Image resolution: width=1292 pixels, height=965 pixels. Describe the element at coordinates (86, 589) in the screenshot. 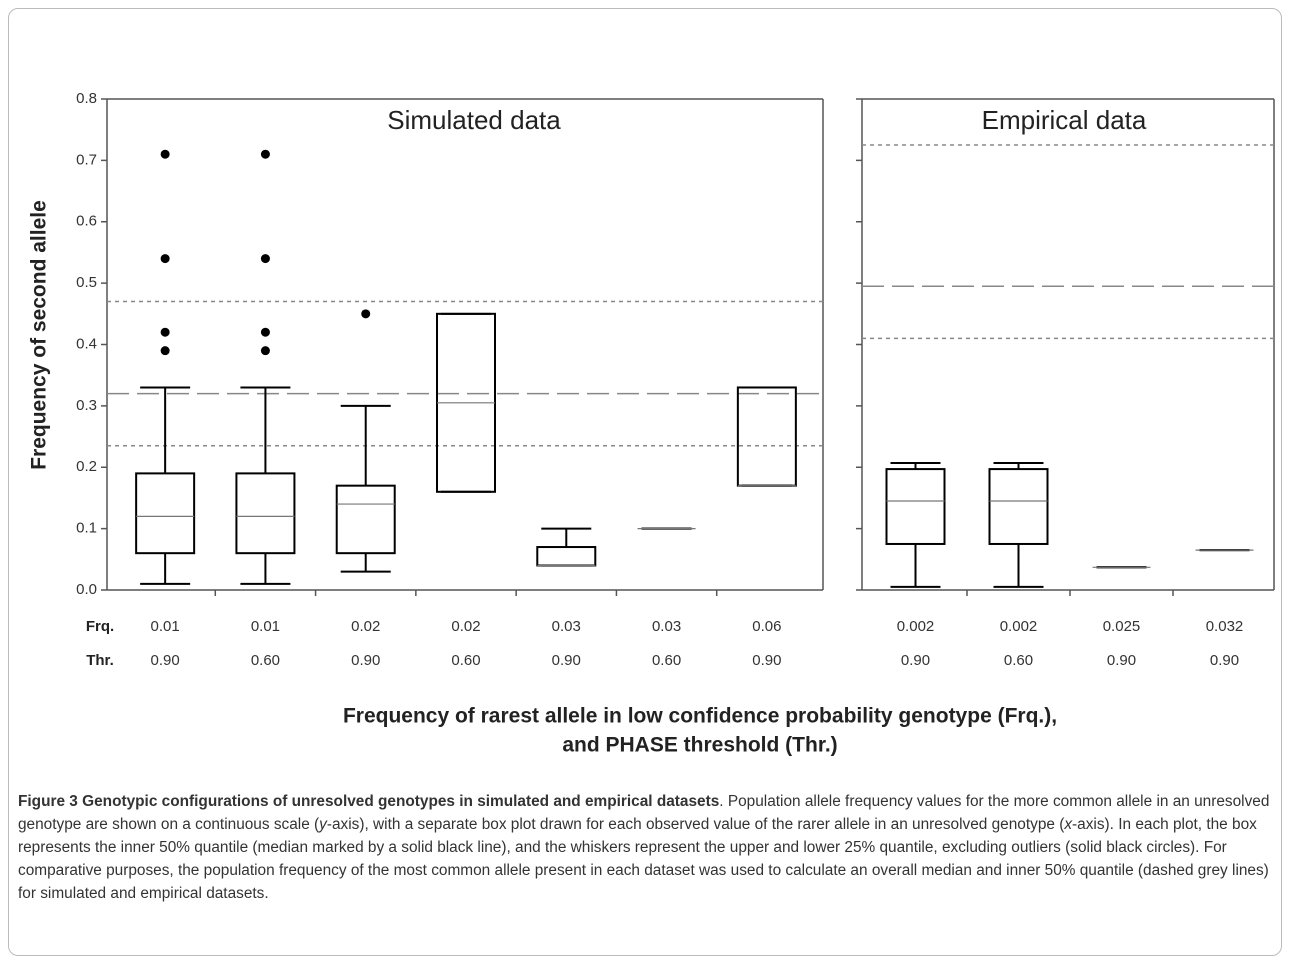

I see `y-tick-label: 0.0` at that location.